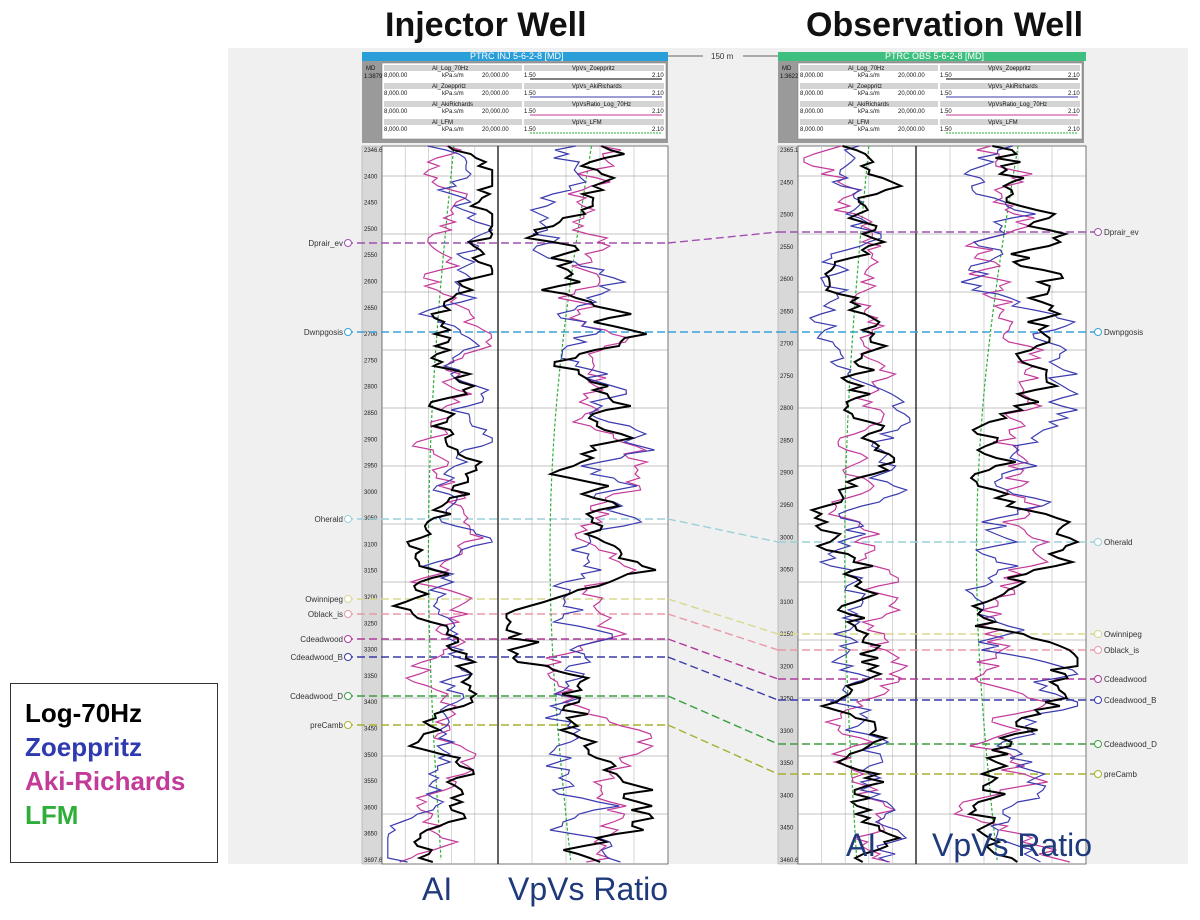  What do you see at coordinates (371, 808) in the screenshot?
I see `depth-tick-label: 3600` at bounding box center [371, 808].